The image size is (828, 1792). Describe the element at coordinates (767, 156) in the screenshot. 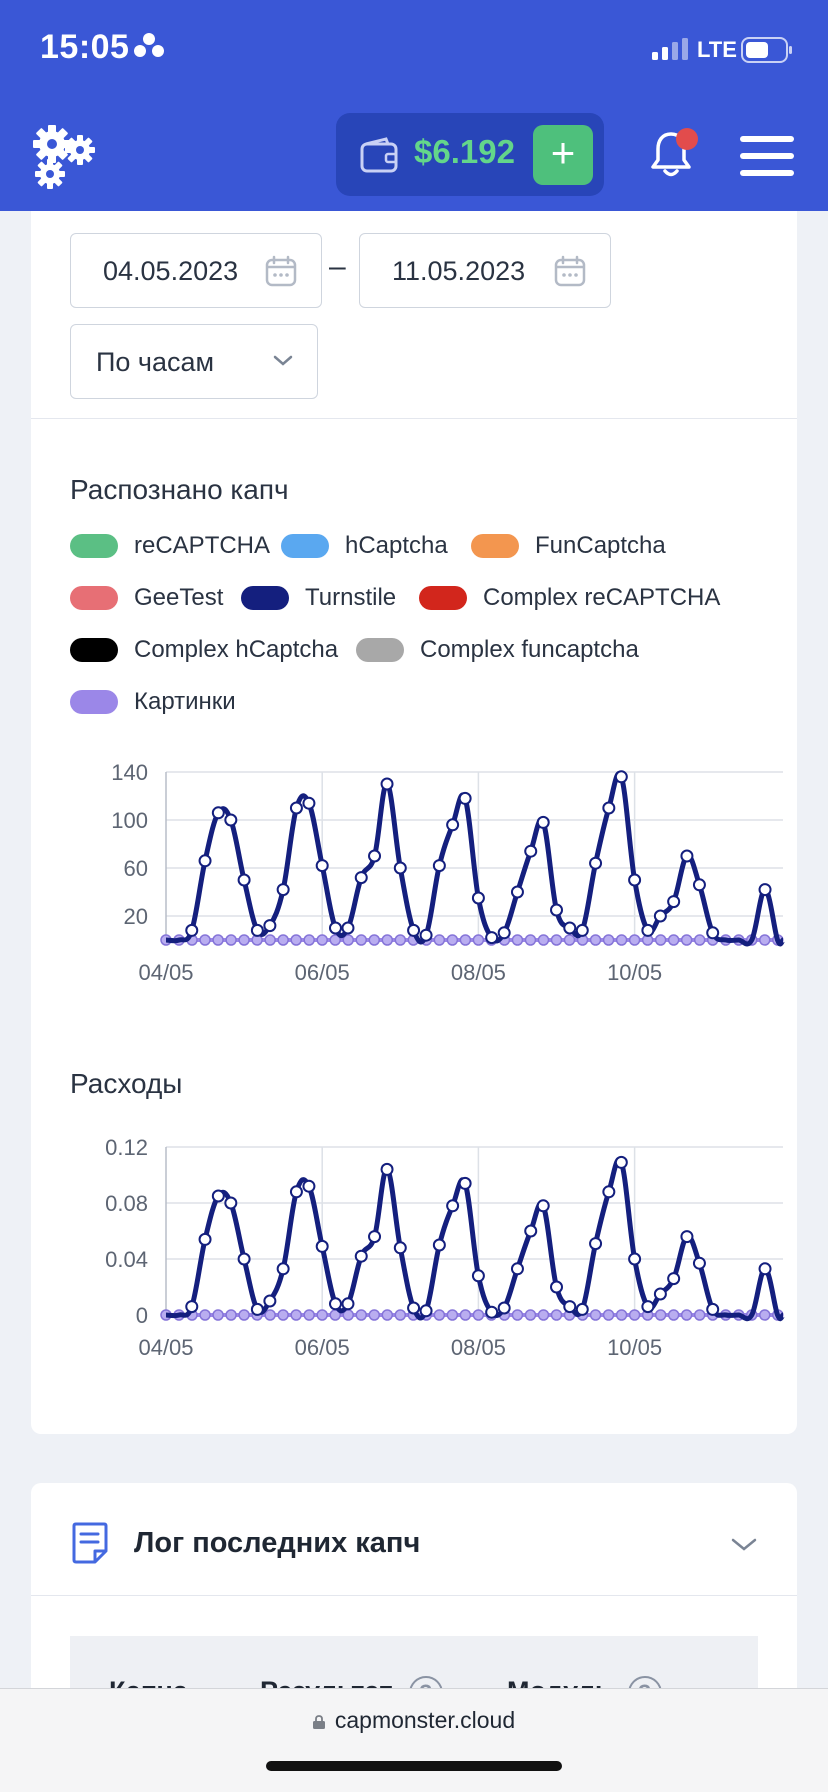

I see `hamburger-menu-icon` at that location.